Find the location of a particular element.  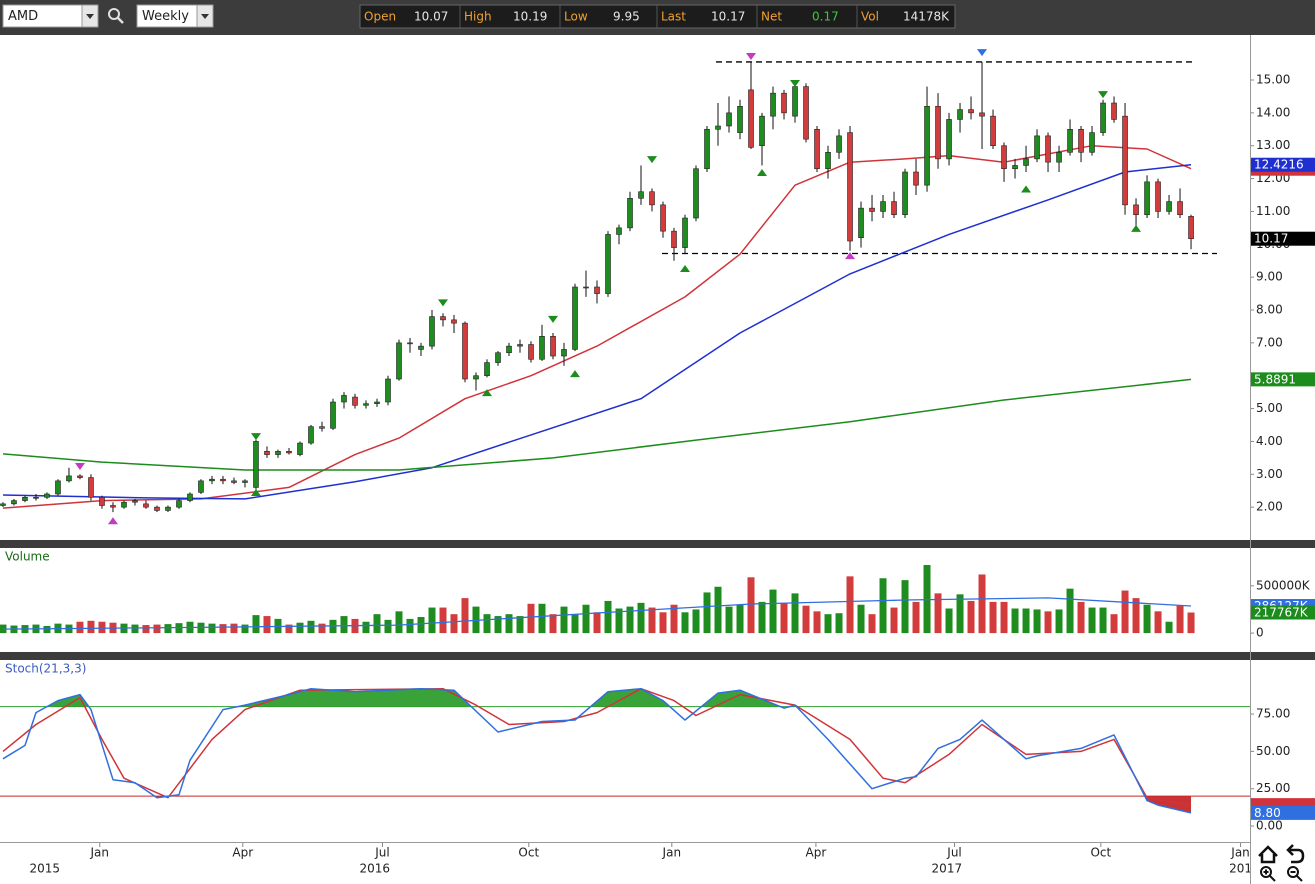

quote-label: High is located at coordinates (478, 17).